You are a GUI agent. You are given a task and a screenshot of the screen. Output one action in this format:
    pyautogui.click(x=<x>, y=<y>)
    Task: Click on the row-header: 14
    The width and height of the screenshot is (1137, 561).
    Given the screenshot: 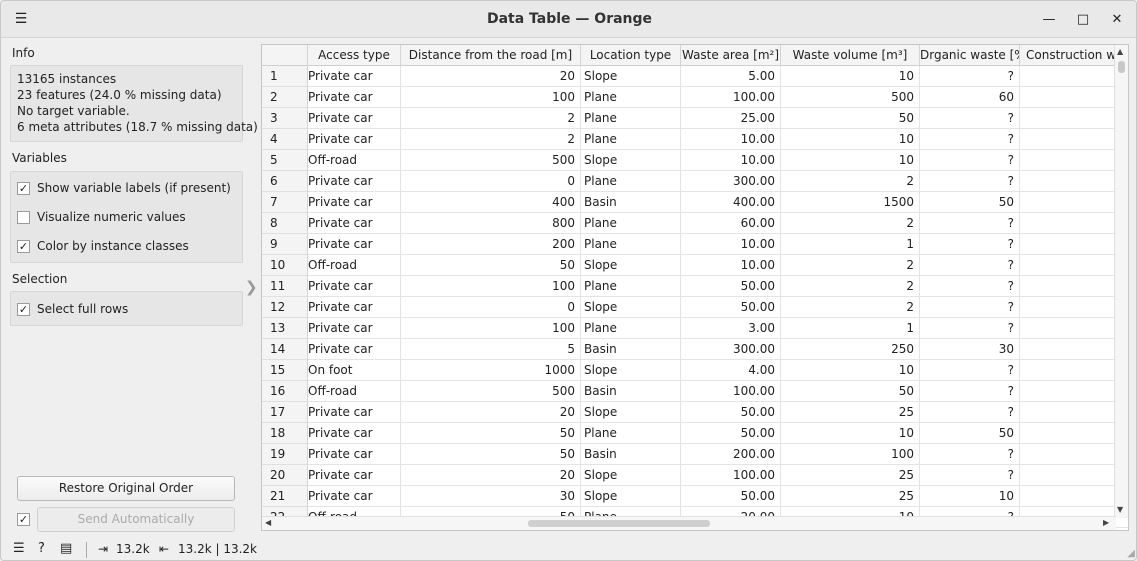 What is the action you would take?
    pyautogui.click(x=285, y=349)
    